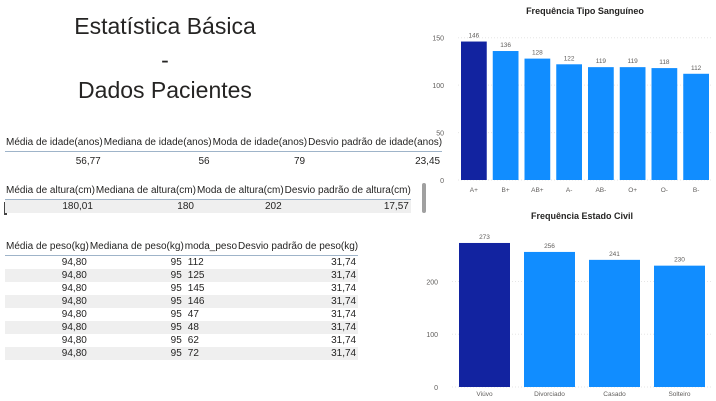 This screenshot has width=716, height=401. Describe the element at coordinates (614, 394) in the screenshot. I see `x-tick-label: Casado` at that location.